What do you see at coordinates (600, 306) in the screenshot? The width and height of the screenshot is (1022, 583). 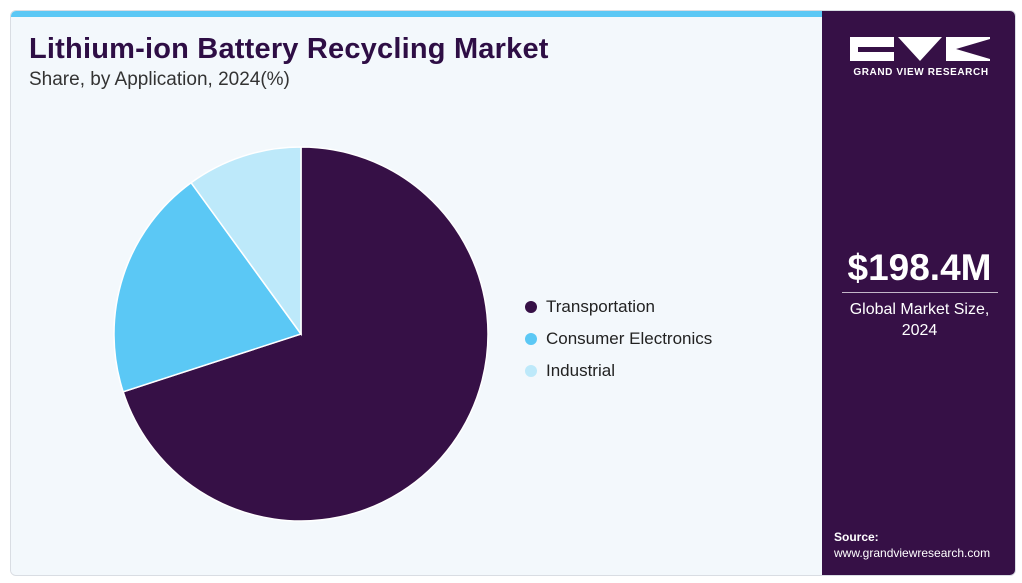 I see `legend-label: Transportation` at bounding box center [600, 306].